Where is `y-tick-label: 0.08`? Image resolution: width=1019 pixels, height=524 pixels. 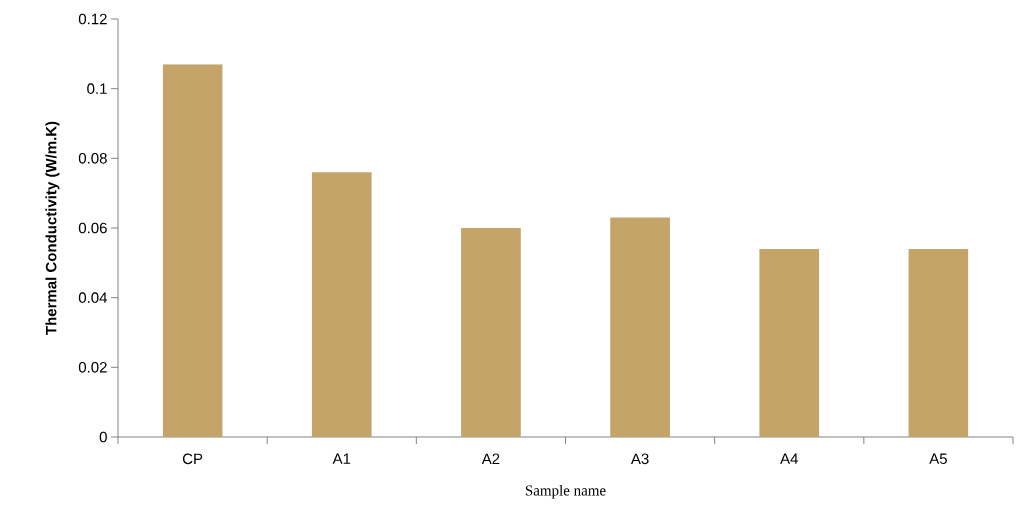
y-tick-label: 0.08 is located at coordinates (92, 158).